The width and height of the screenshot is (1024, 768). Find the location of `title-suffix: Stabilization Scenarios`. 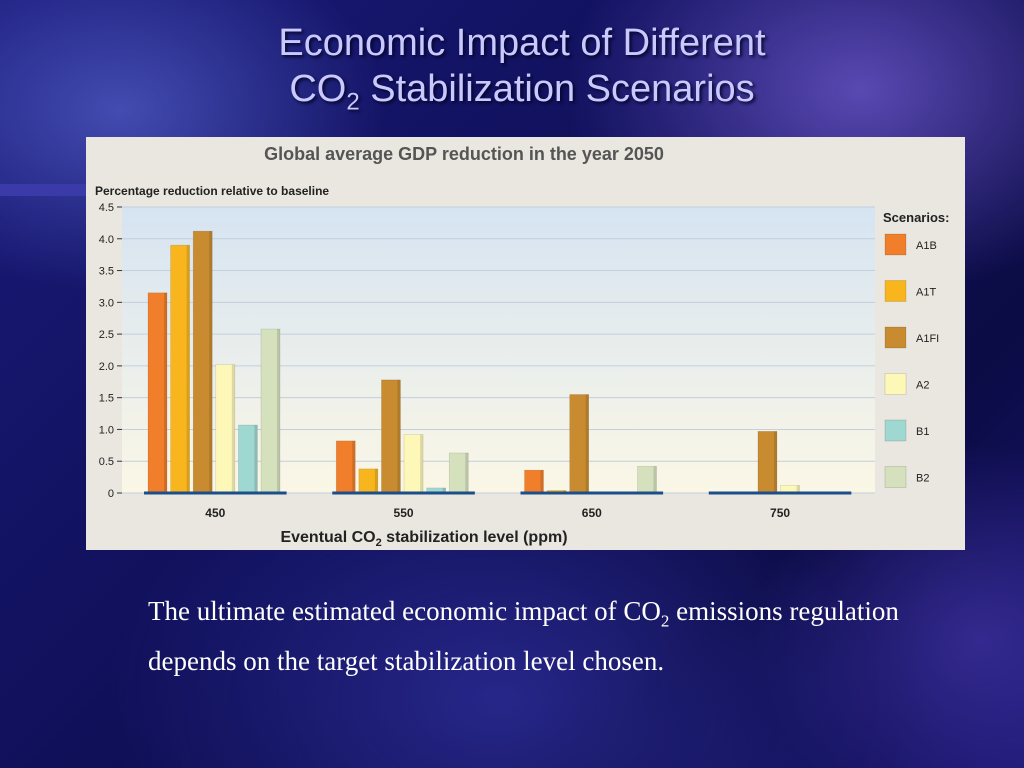

title-suffix: Stabilization Scenarios is located at coordinates (557, 89).